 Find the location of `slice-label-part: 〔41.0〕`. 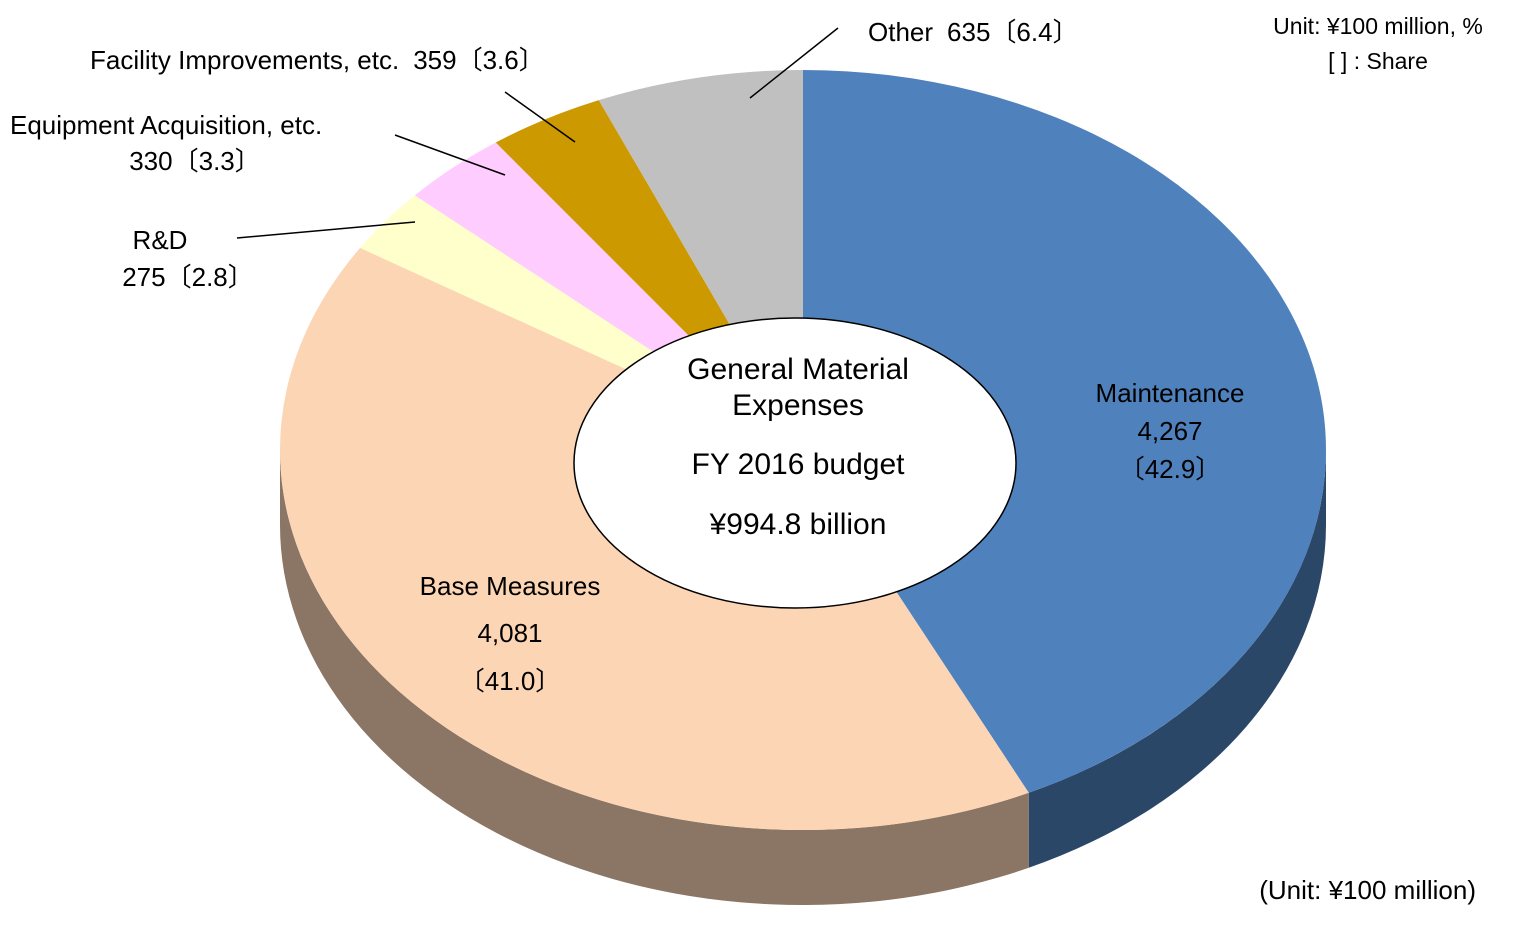

slice-label-part: 〔41.0〕 is located at coordinates (510, 681).